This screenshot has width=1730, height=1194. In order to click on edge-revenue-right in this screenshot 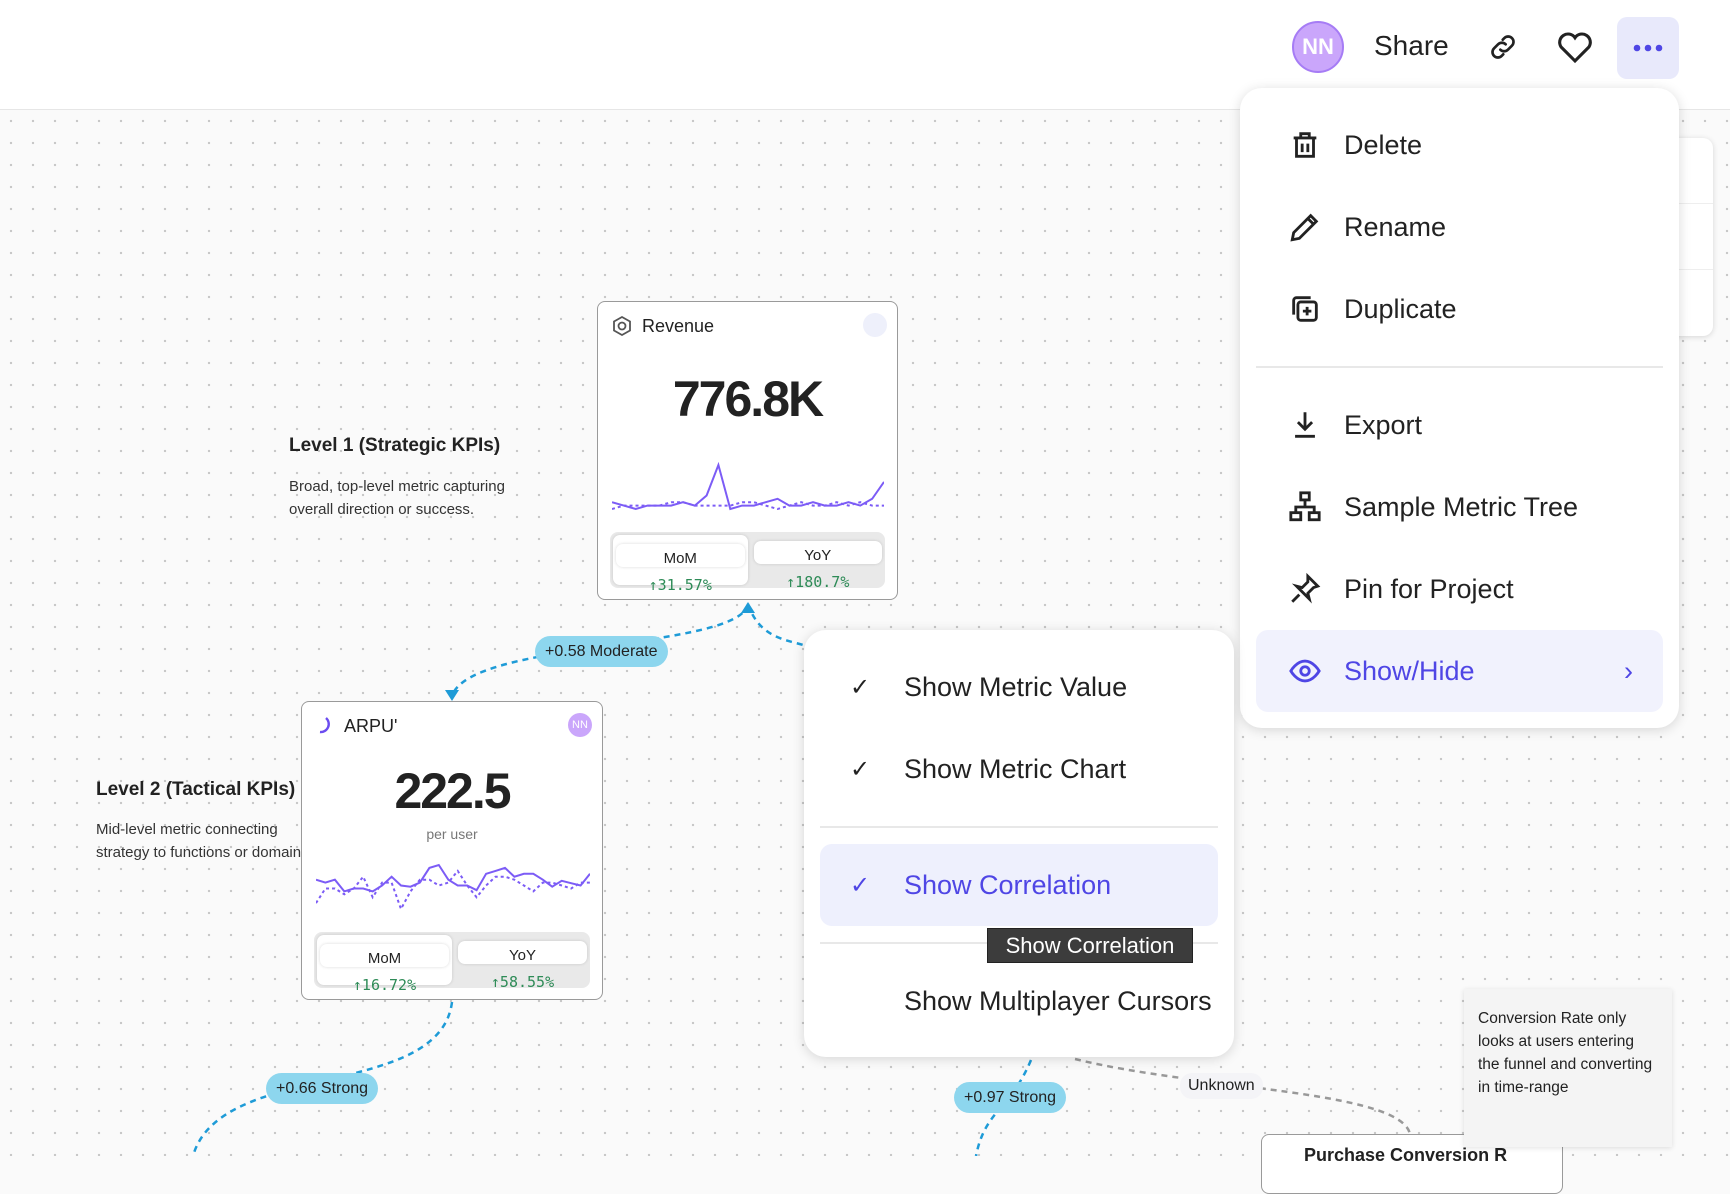, I will do `click(776, 625)`.